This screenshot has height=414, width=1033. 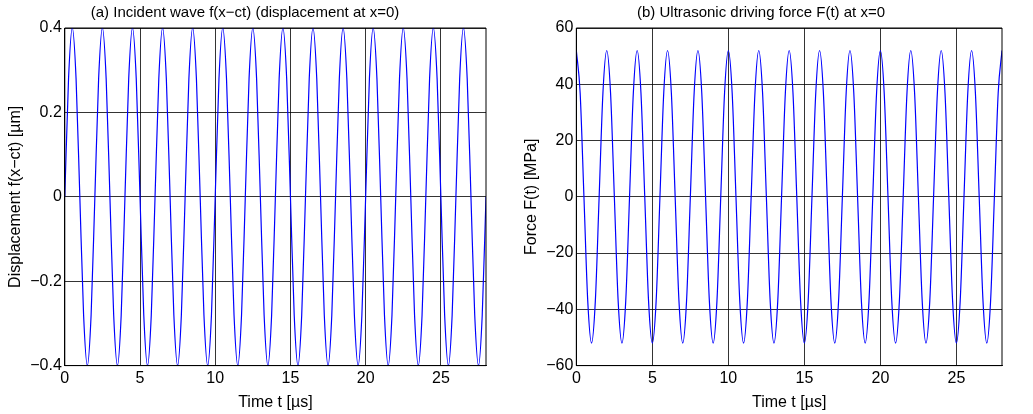 What do you see at coordinates (46, 365) in the screenshot?
I see `y-tick-label: −0.4` at bounding box center [46, 365].